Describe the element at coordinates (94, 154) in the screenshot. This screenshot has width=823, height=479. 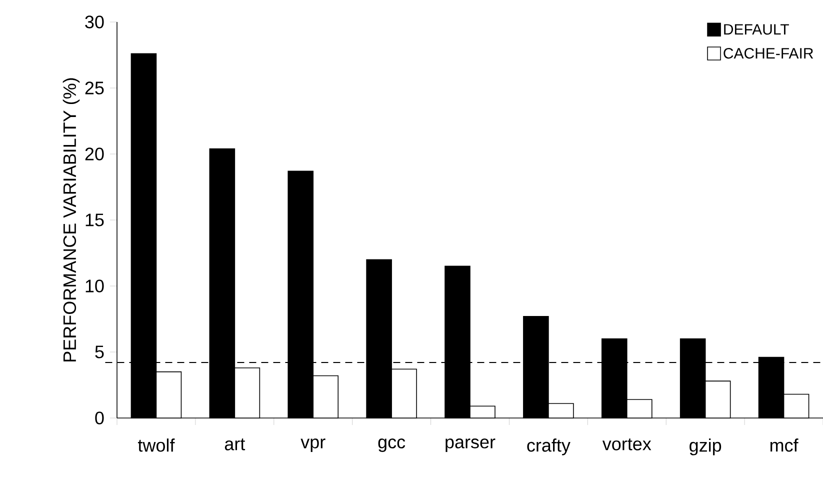
I see `y-tick-label: 20` at that location.